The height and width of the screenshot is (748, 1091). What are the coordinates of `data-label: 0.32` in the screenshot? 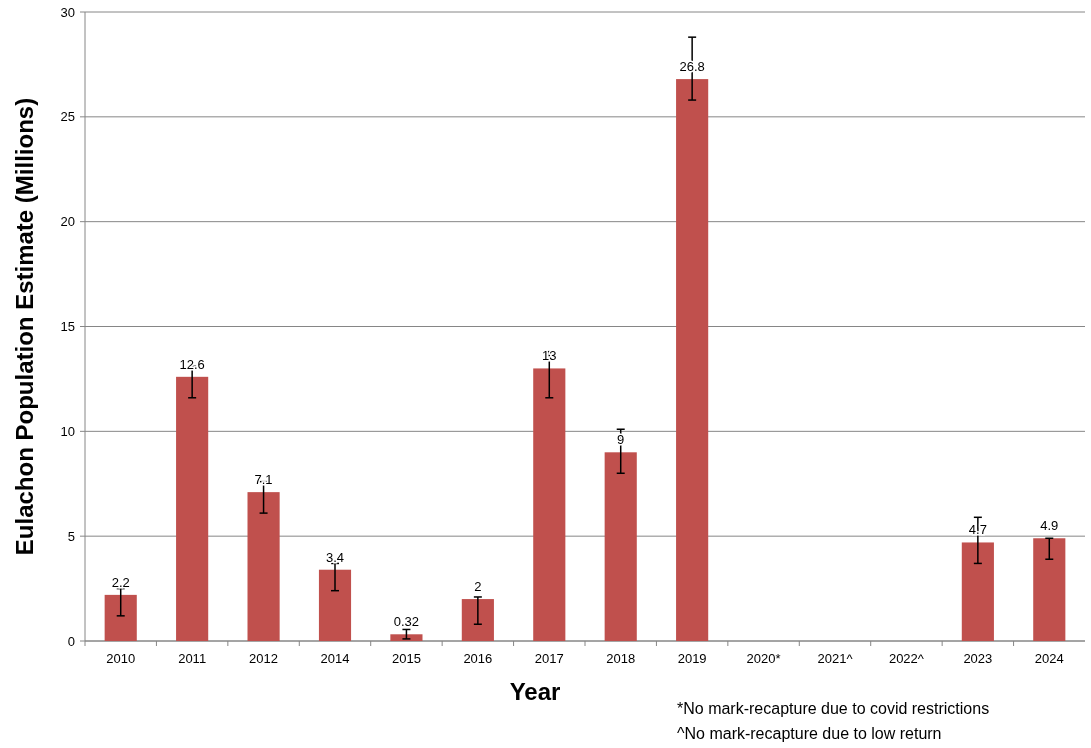 It's located at (406, 622).